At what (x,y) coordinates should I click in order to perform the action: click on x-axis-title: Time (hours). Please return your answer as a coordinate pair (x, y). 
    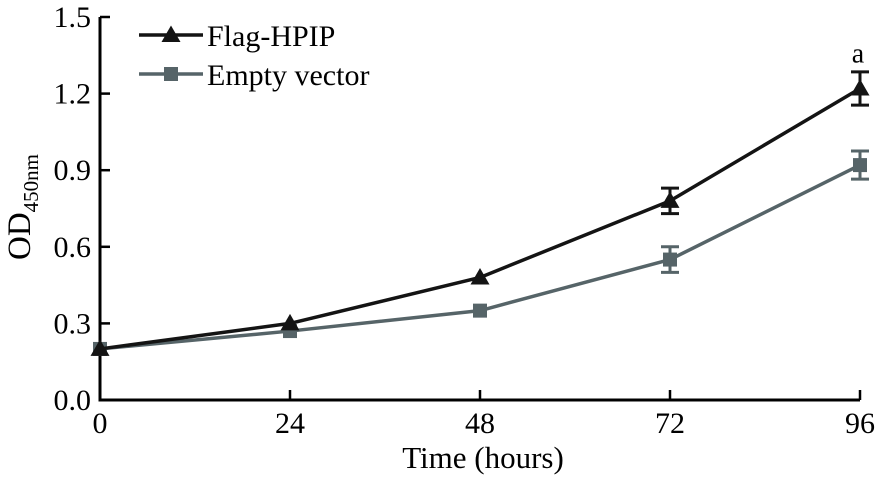
    Looking at the image, I should click on (483, 457).